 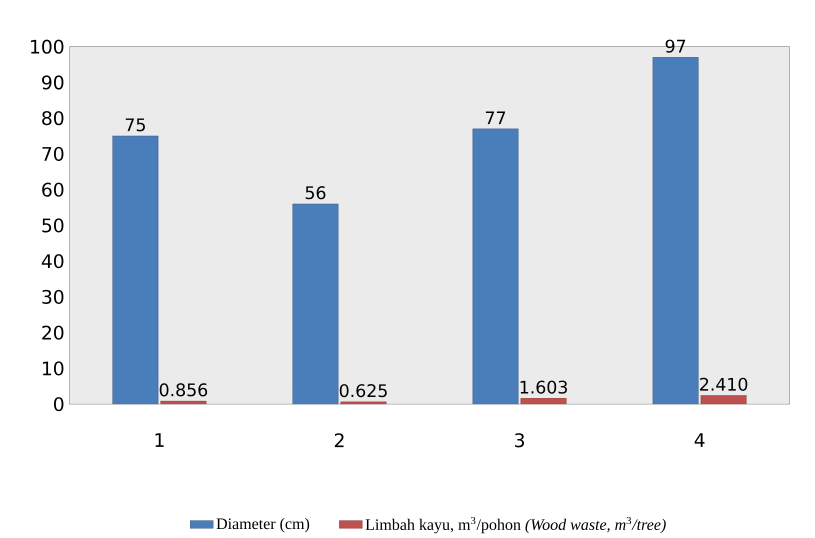 What do you see at coordinates (519, 440) in the screenshot?
I see `x-tick-label: 3` at bounding box center [519, 440].